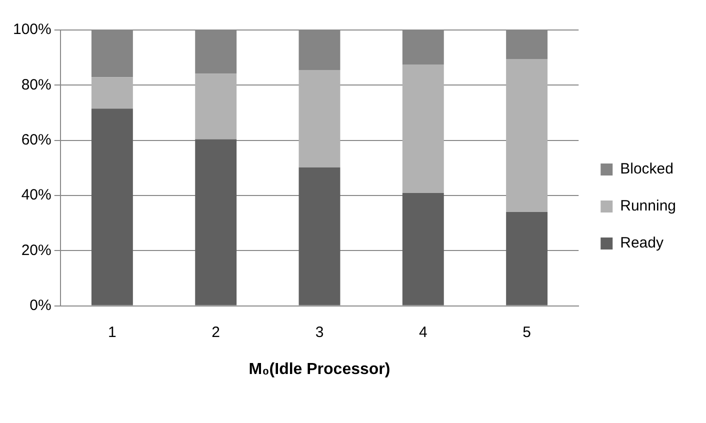  What do you see at coordinates (216, 332) in the screenshot?
I see `x-tick-label: 2` at bounding box center [216, 332].